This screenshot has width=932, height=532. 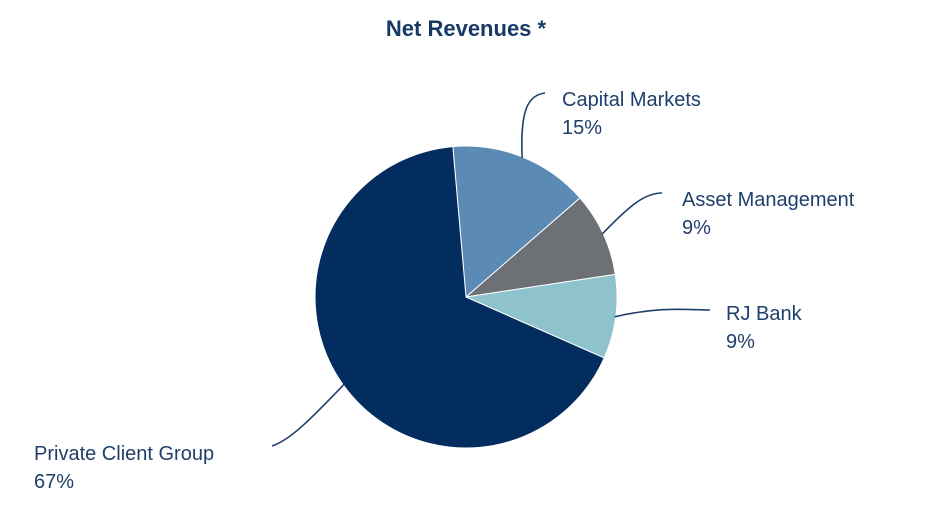 I want to click on chart-title: Net Revenues *, so click(x=466, y=28).